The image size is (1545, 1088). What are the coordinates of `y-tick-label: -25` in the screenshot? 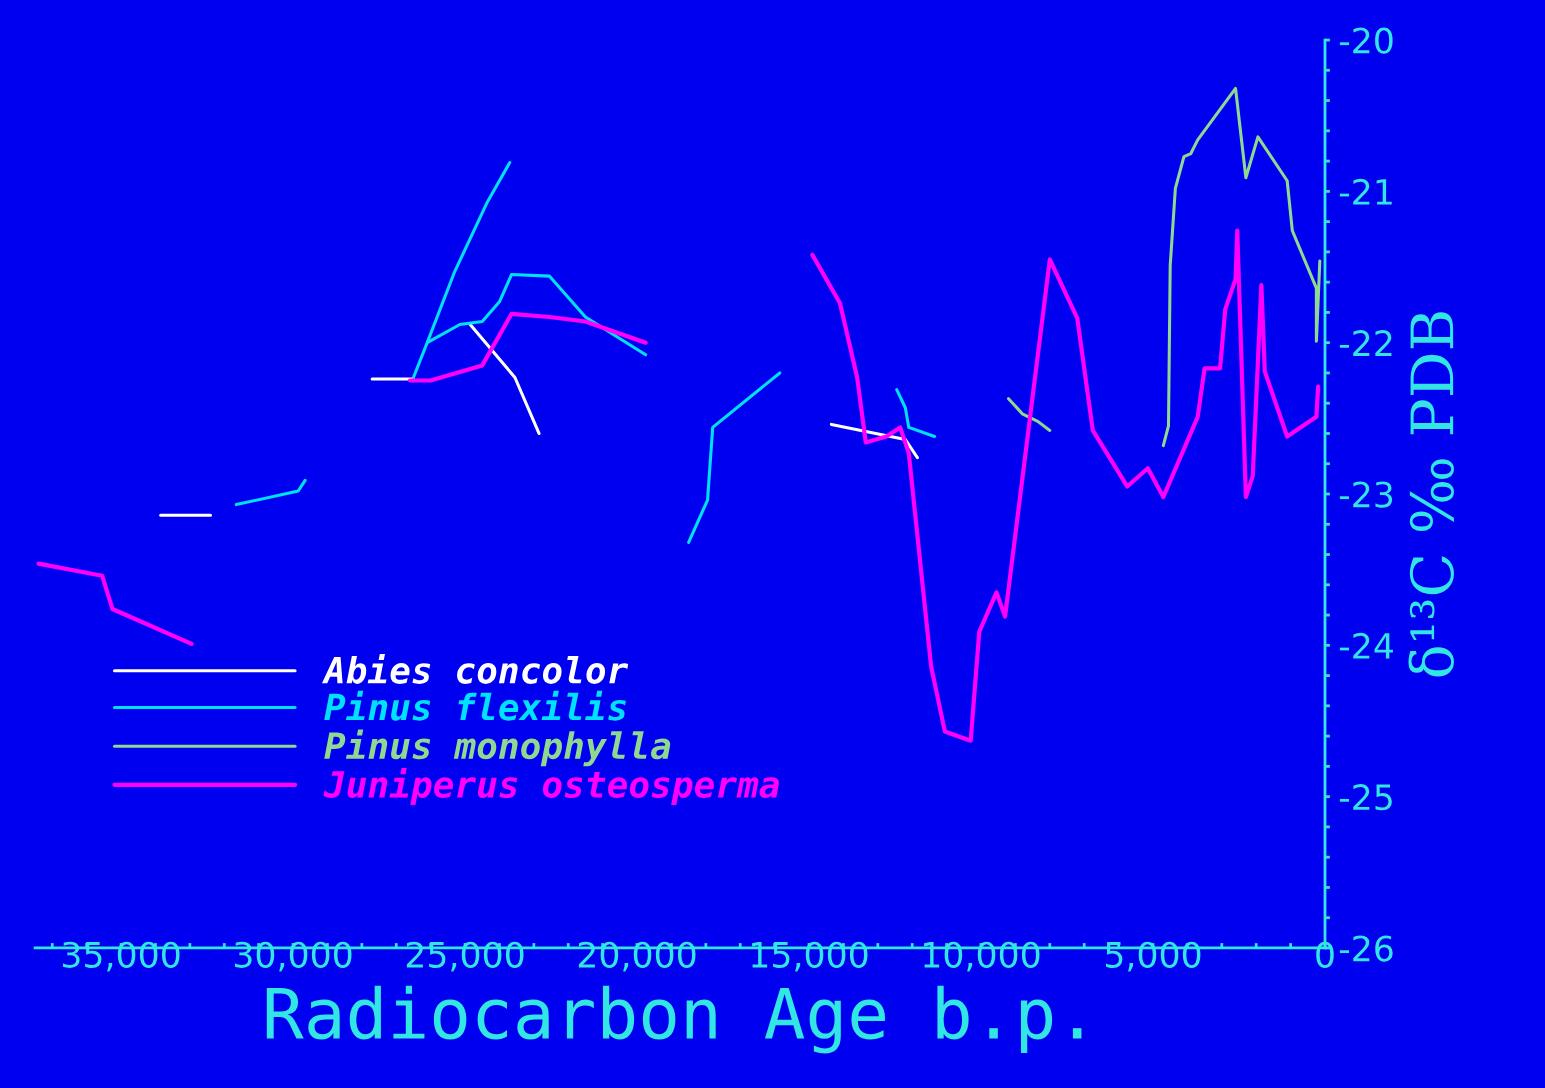 It's located at (1365, 797).